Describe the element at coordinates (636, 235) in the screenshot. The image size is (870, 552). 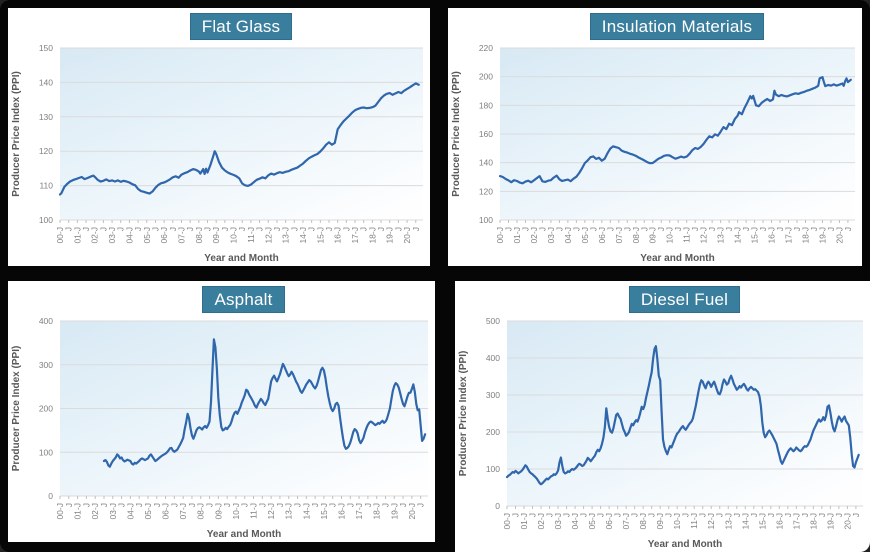
I see `svg-text: 08-J` at that location.